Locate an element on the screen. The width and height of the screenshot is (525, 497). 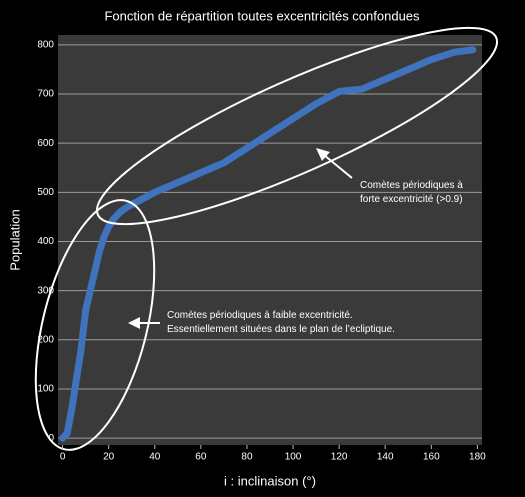
x-tick-label: 160 is located at coordinates (431, 457).